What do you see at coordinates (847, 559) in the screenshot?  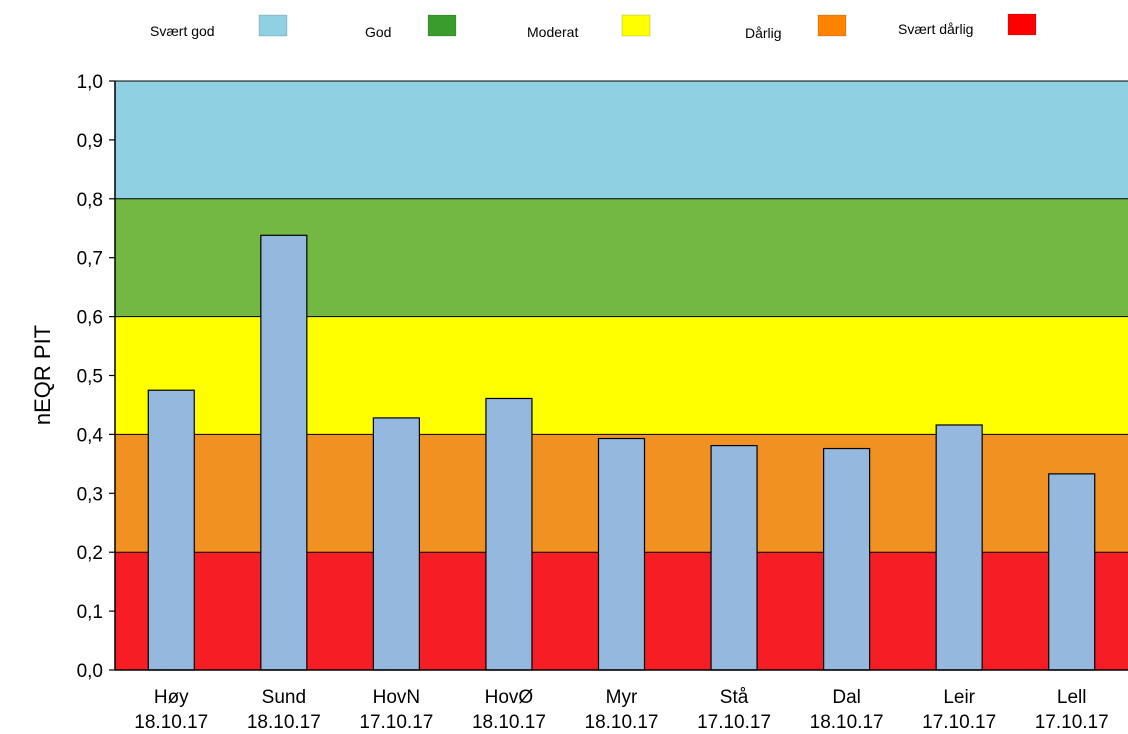 I see `bar-Dal` at bounding box center [847, 559].